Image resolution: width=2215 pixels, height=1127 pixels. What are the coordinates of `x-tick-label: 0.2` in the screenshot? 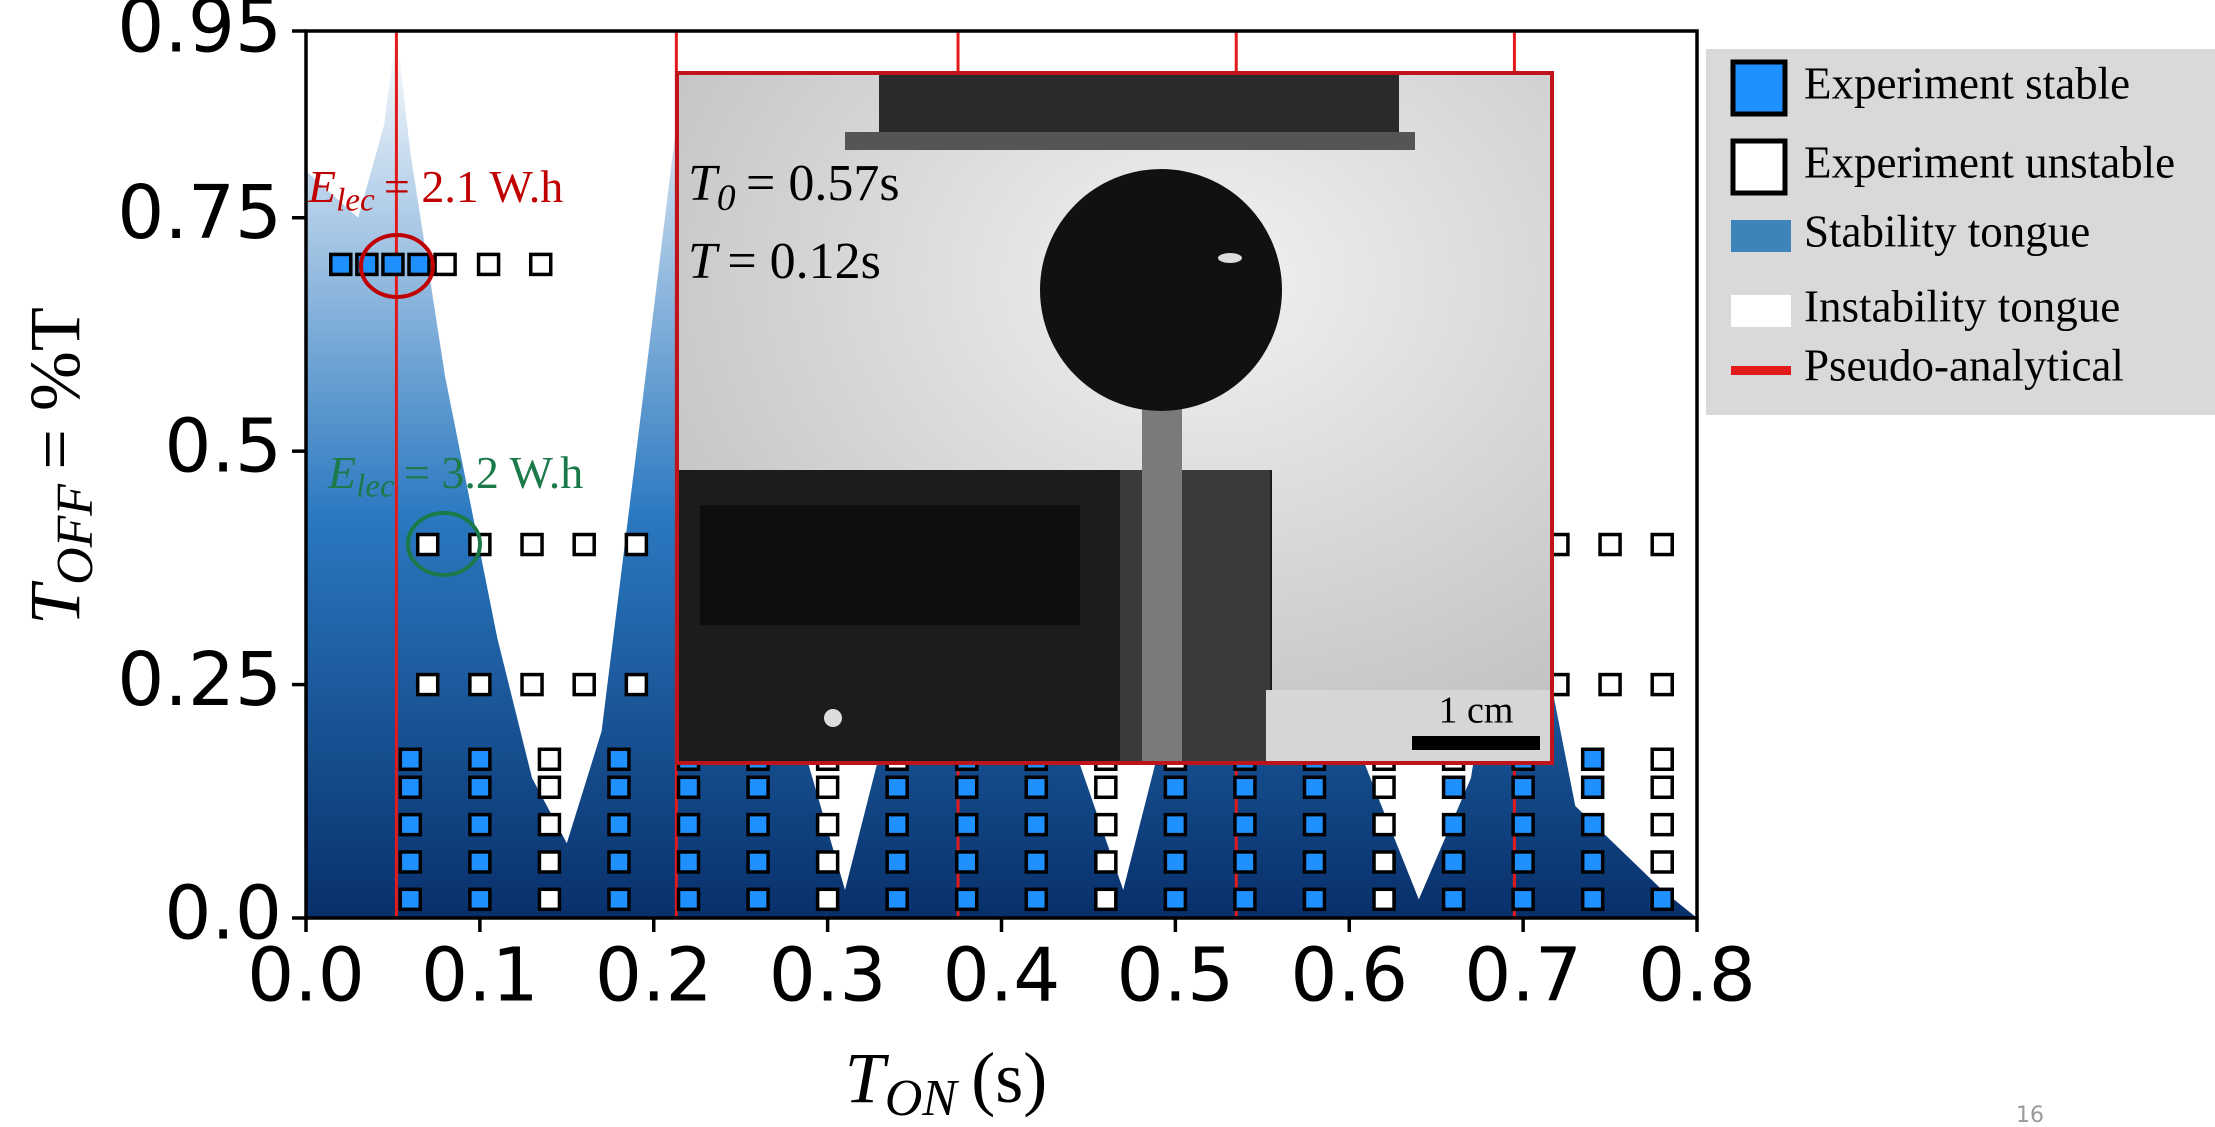 It's located at (654, 976).